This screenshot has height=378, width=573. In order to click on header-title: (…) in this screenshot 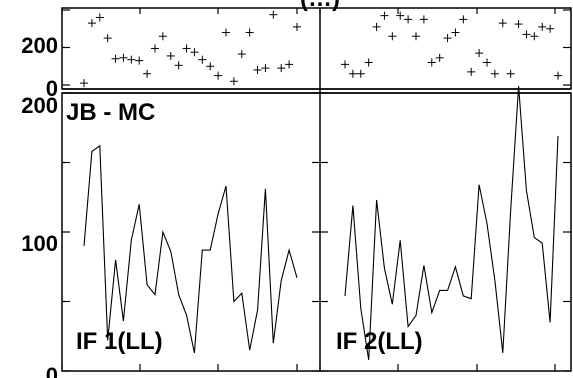, I will do `click(320, 6)`.